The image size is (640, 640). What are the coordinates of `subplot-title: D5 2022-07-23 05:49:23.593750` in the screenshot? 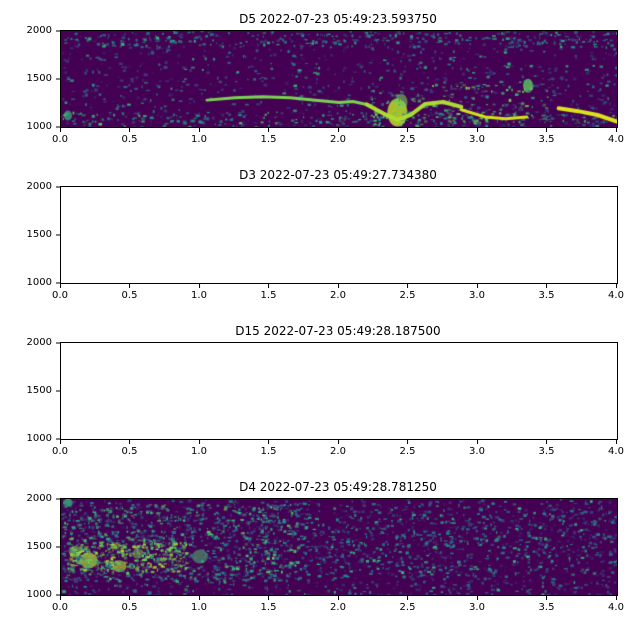 It's located at (338, 19).